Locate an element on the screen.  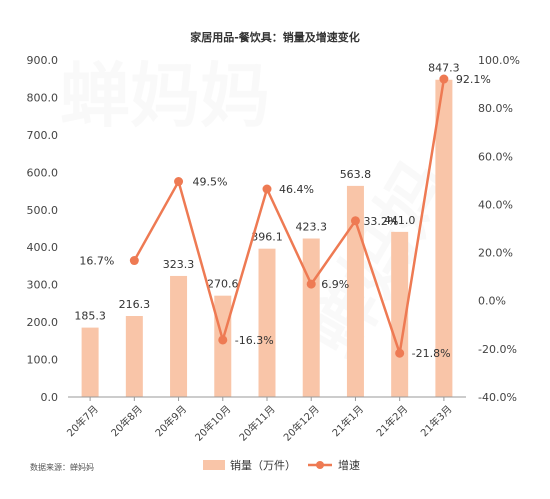
growth-value-label: -16.3% is located at coordinates (254, 340).